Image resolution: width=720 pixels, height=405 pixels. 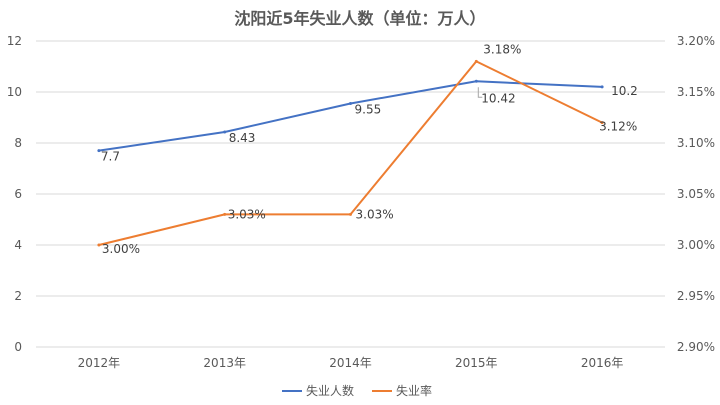 What do you see at coordinates (18, 347) in the screenshot?
I see `y-left-tick-label: 0` at bounding box center [18, 347].